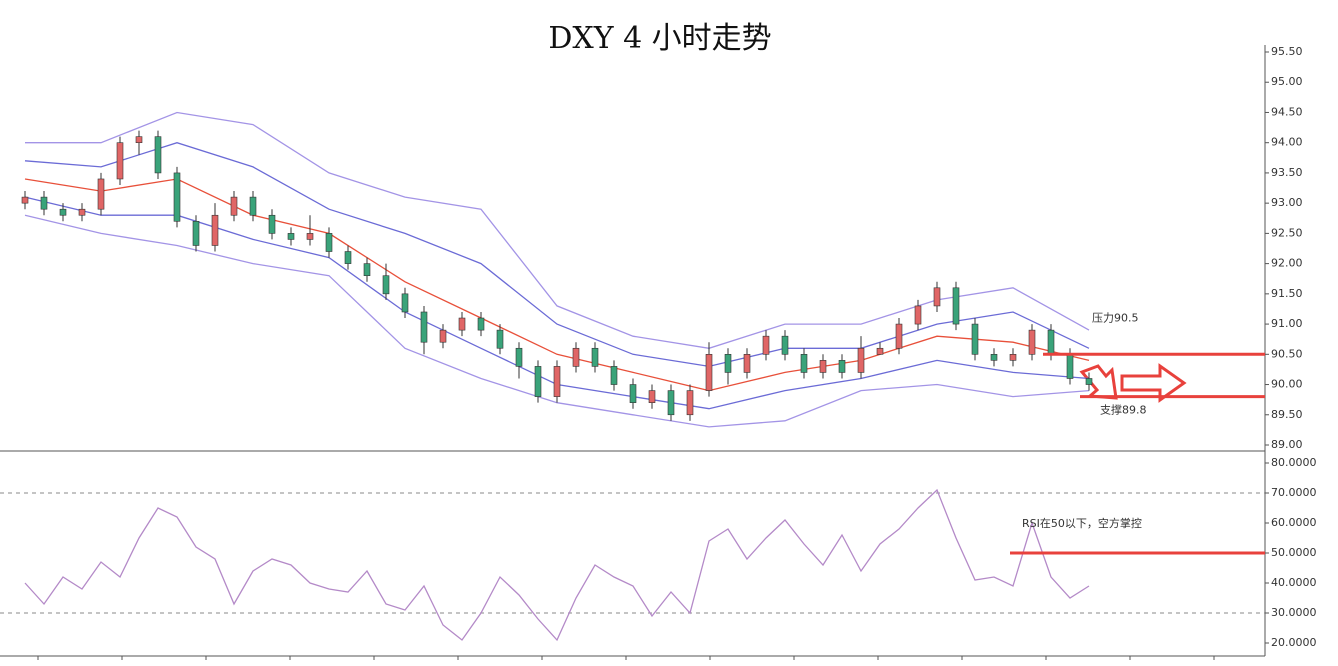 The width and height of the screenshot is (1338, 666). I want to click on annotation: 支撑89.8, so click(1123, 410).